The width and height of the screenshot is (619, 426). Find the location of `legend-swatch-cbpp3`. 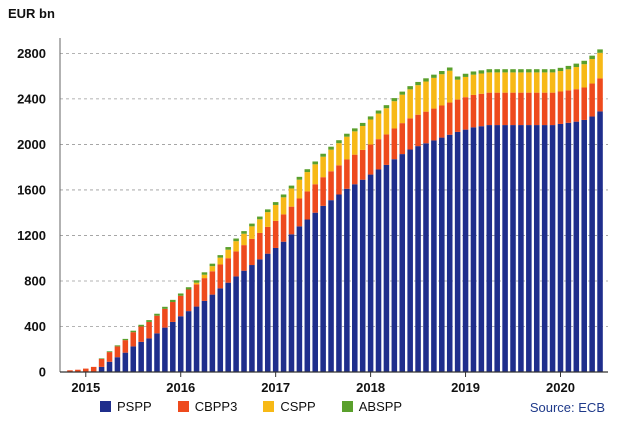

legend-swatch-cbpp3 is located at coordinates (183, 406).